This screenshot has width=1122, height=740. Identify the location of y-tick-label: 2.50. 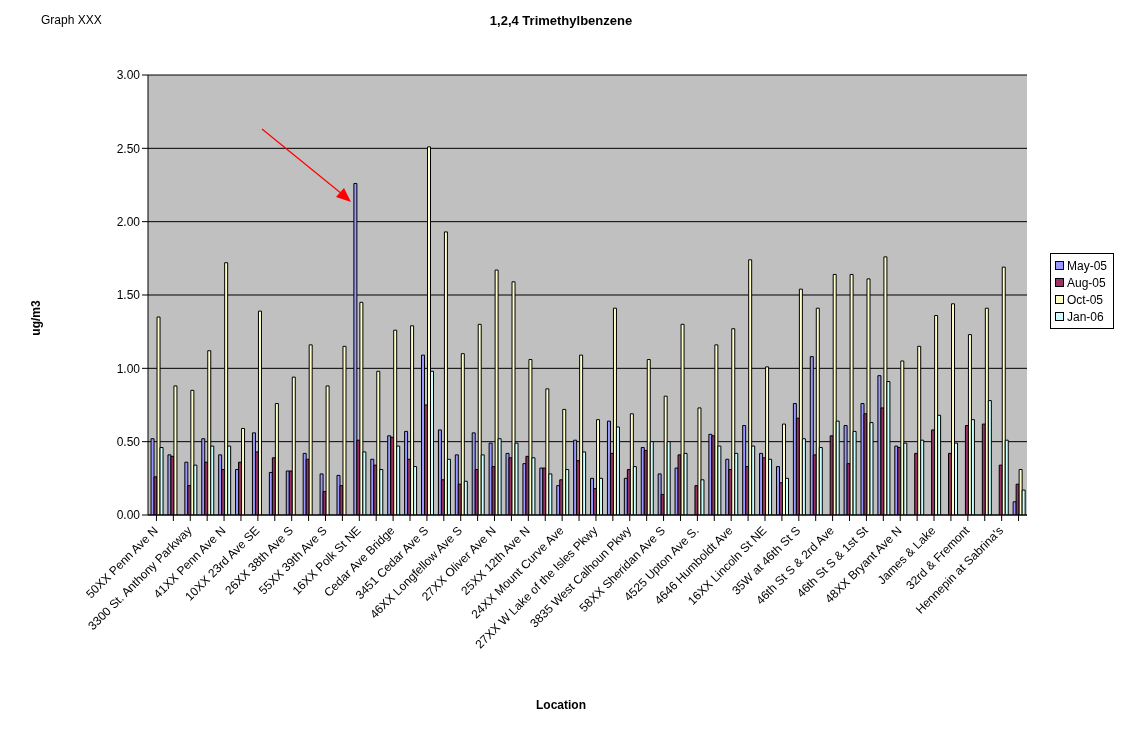
(128, 148).